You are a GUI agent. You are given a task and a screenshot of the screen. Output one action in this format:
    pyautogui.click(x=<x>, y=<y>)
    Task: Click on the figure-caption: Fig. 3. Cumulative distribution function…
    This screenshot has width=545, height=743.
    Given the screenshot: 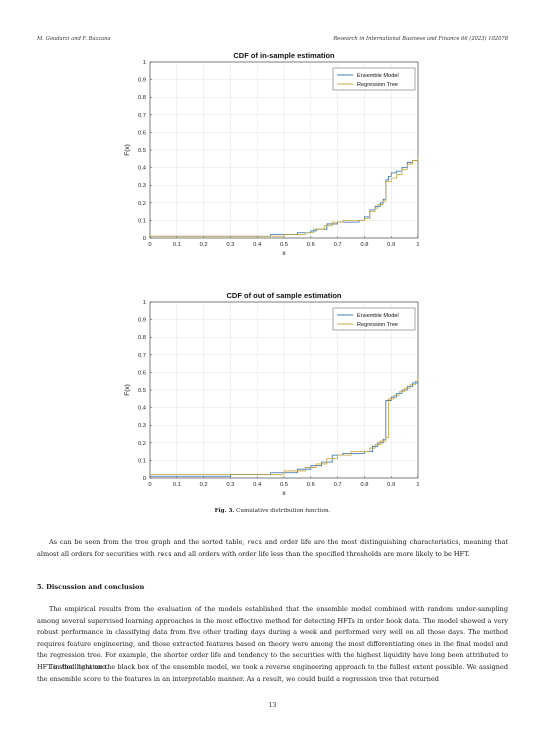 What is the action you would take?
    pyautogui.click(x=272, y=511)
    